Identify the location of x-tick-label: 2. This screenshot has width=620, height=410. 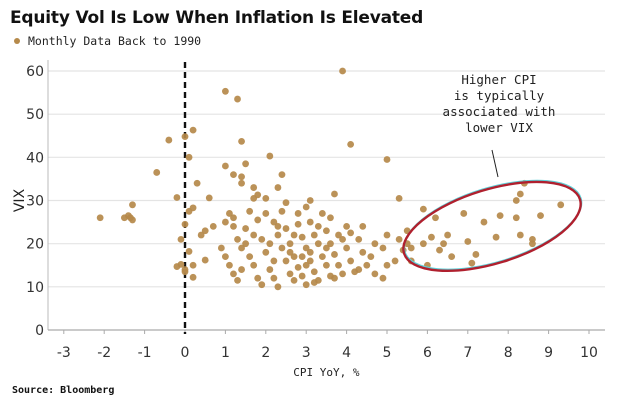
(265, 353).